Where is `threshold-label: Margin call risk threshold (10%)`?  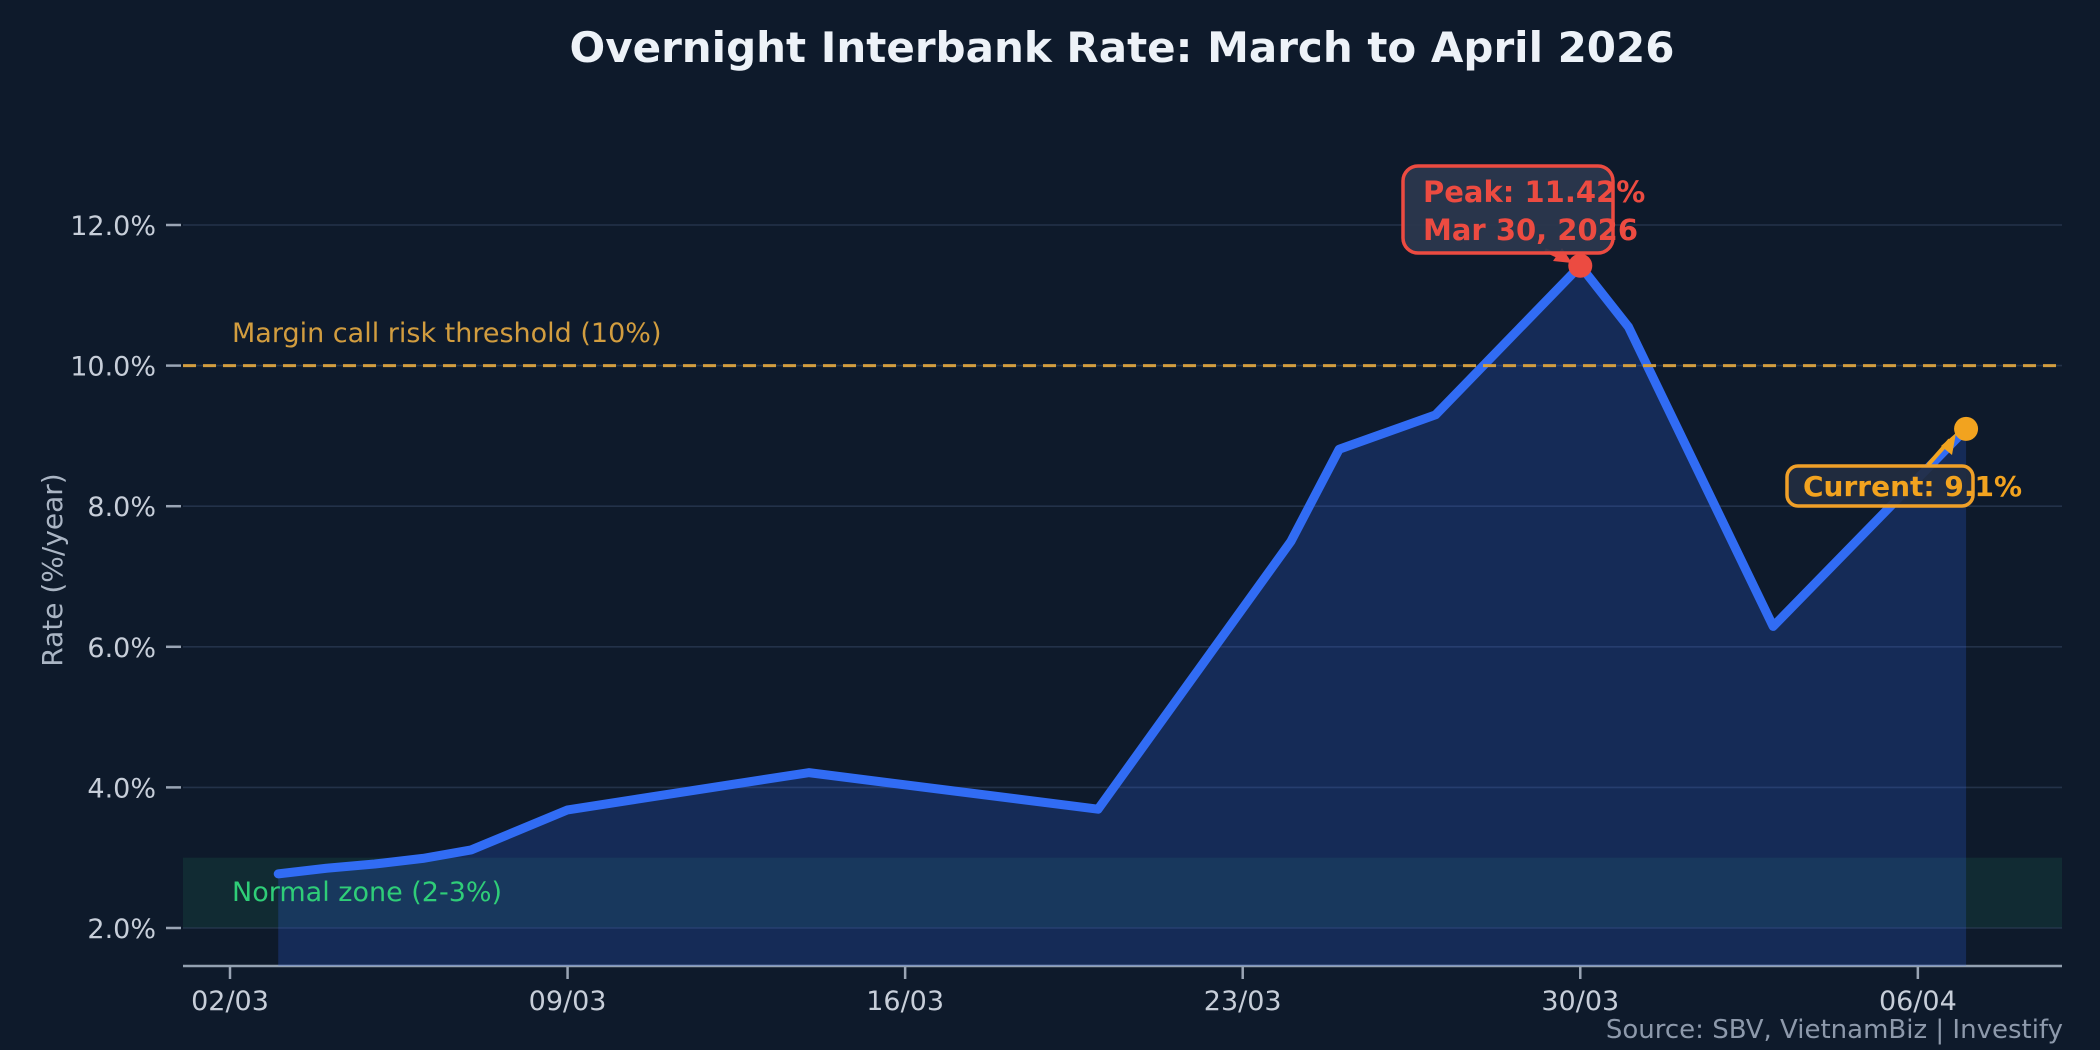
threshold-label: Margin call risk threshold (10%) is located at coordinates (446, 333).